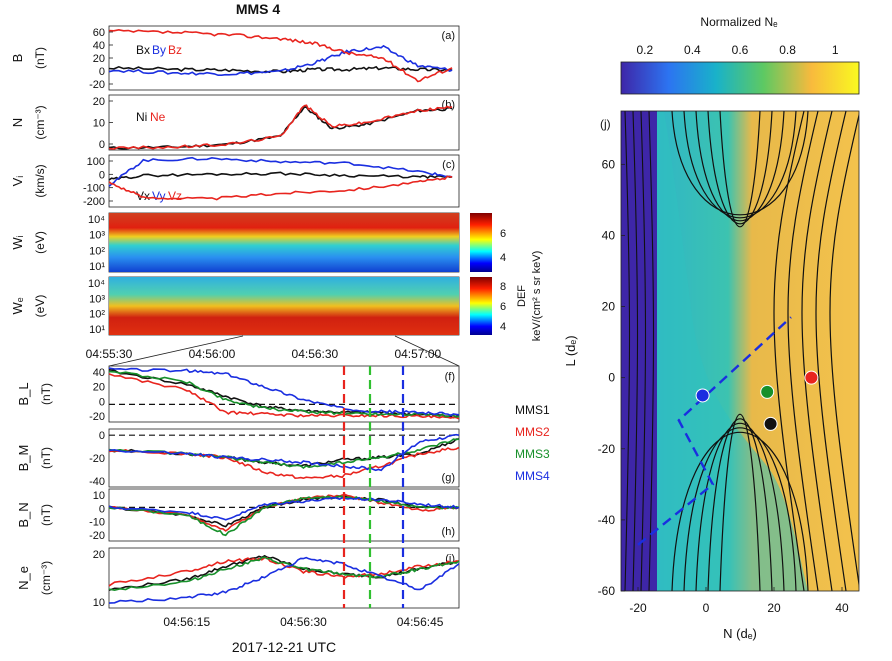  I want to click on panel-i-frame, so click(284, 578).